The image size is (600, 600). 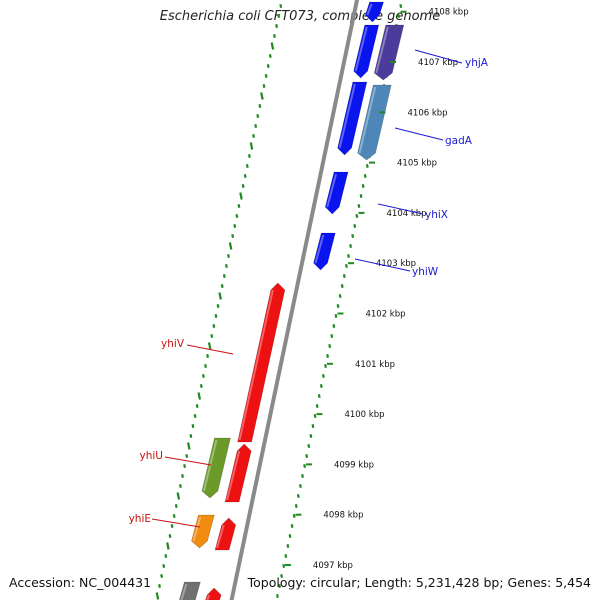 What do you see at coordinates (382, 50) in the screenshot?
I see `forward-gene-6-shine` at bounding box center [382, 50].